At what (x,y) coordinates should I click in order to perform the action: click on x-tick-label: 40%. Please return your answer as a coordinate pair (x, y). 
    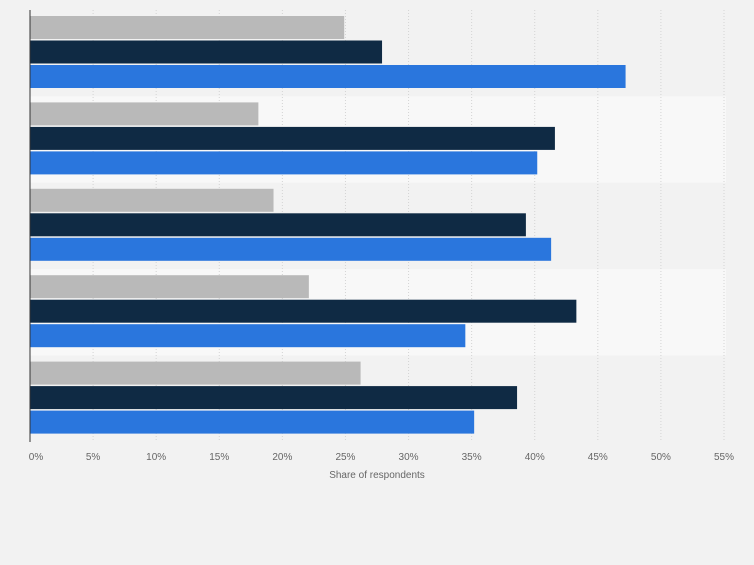
    Looking at the image, I should click on (535, 457).